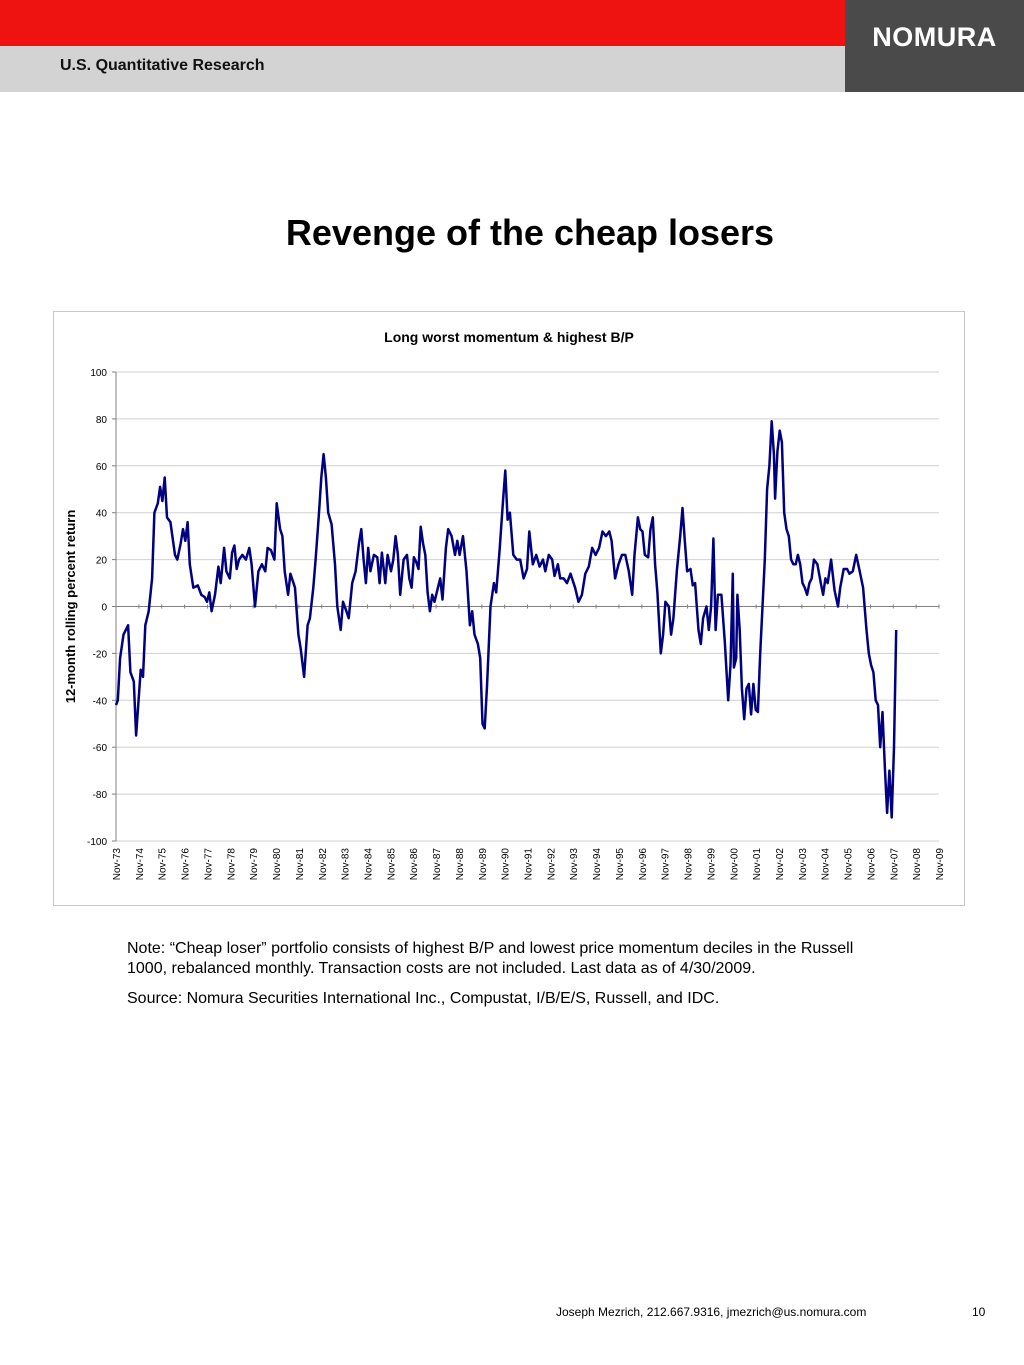 Image resolution: width=1024 pixels, height=1365 pixels. What do you see at coordinates (530, 232) in the screenshot?
I see `page-title: Revenge of the cheap losers` at bounding box center [530, 232].